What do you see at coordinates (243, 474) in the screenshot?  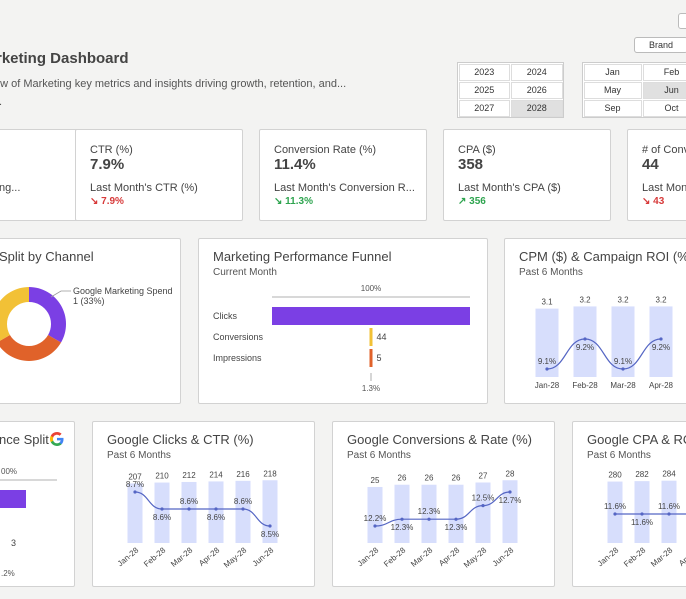 I see `bar-value-label: 216` at bounding box center [243, 474].